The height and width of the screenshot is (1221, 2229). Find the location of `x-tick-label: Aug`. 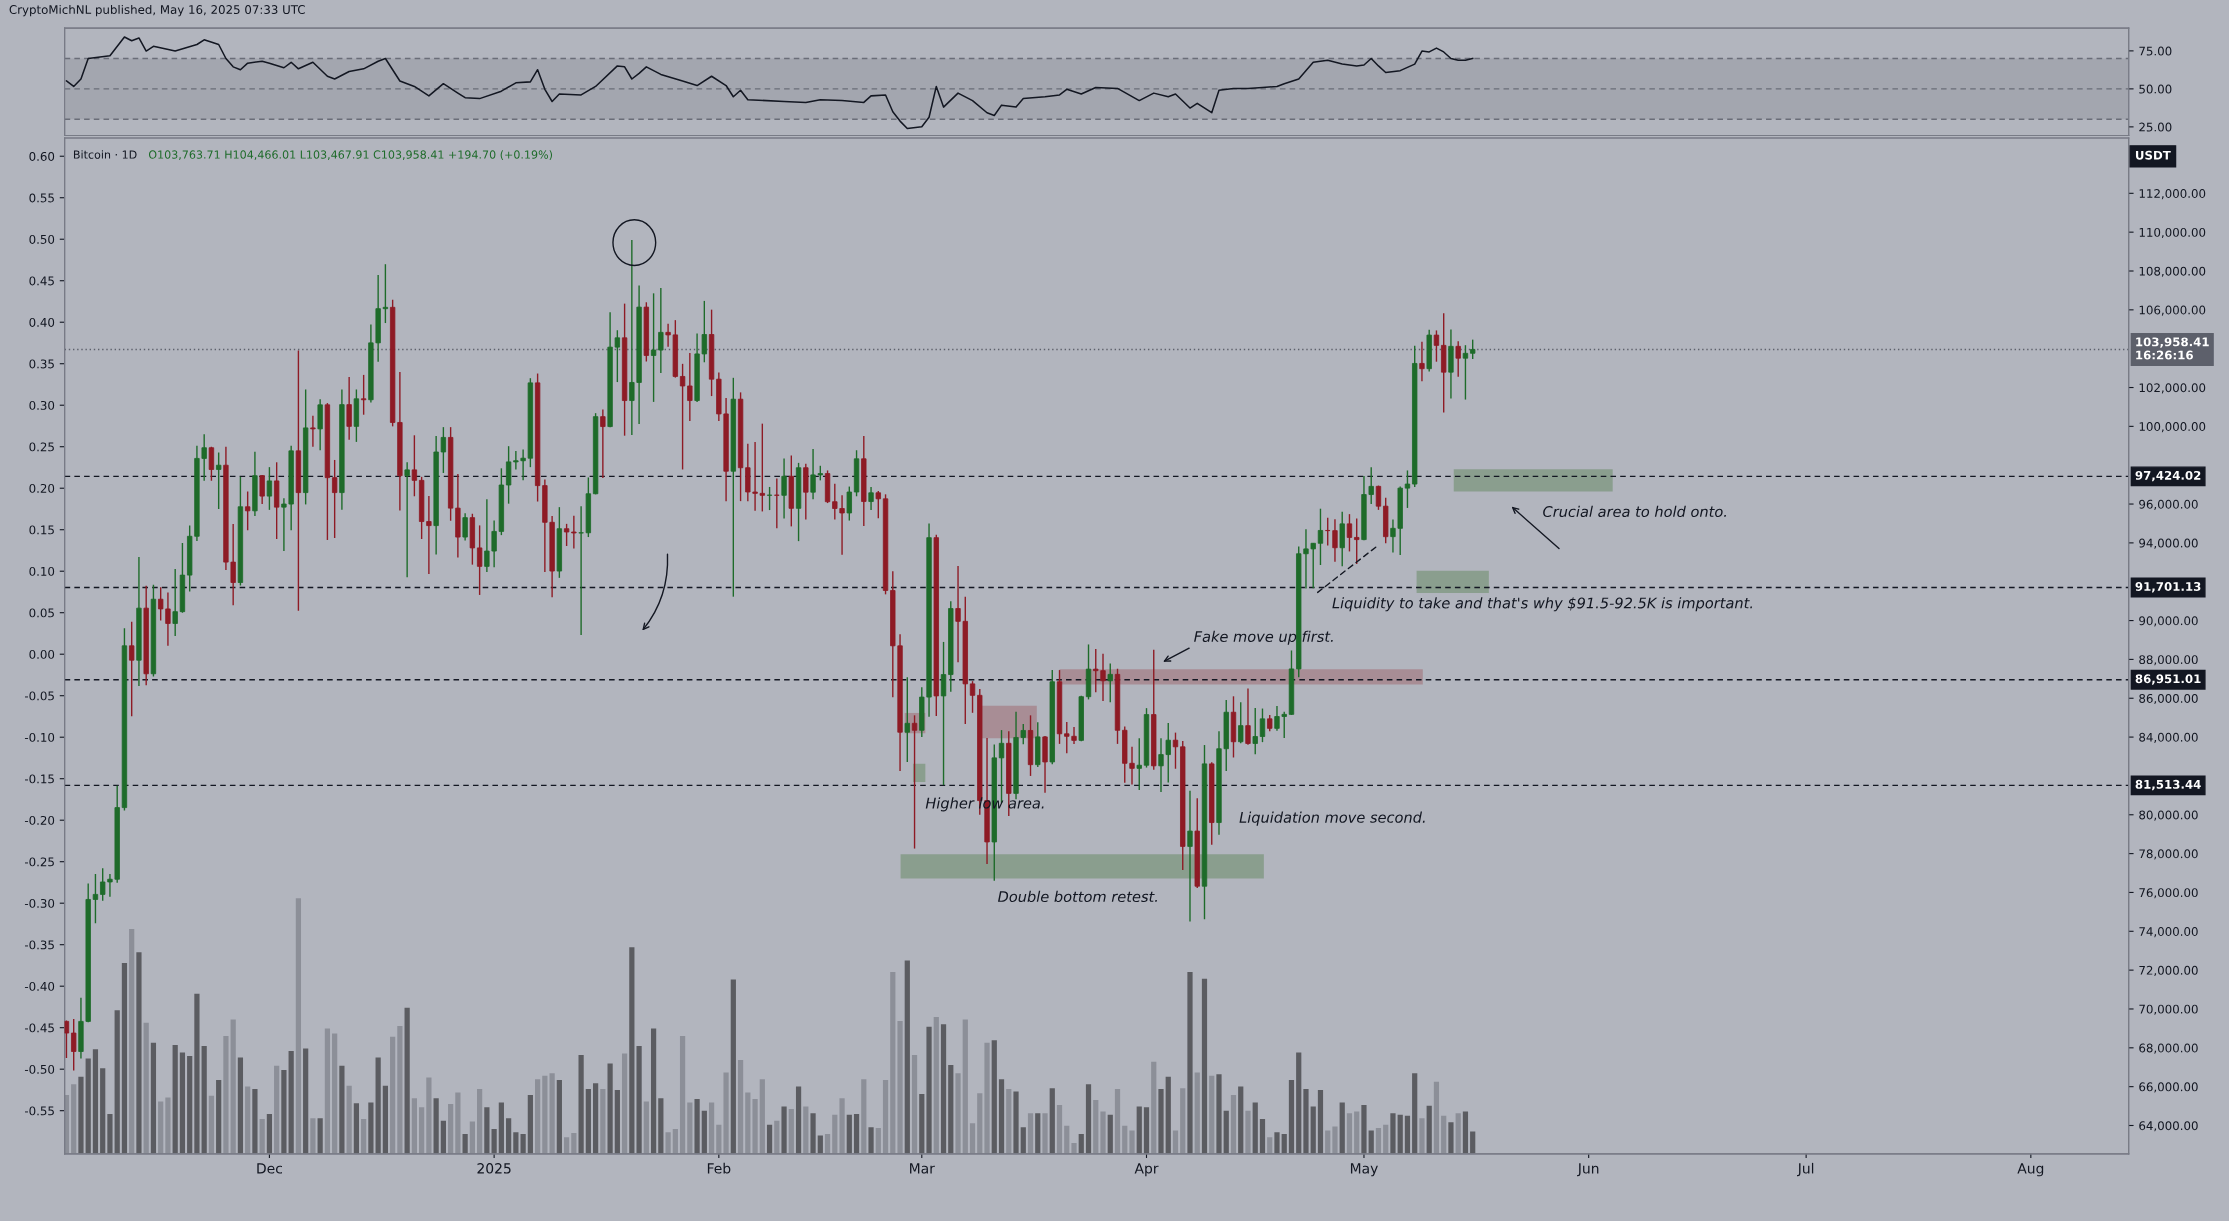

x-tick-label: Aug is located at coordinates (2030, 1170).